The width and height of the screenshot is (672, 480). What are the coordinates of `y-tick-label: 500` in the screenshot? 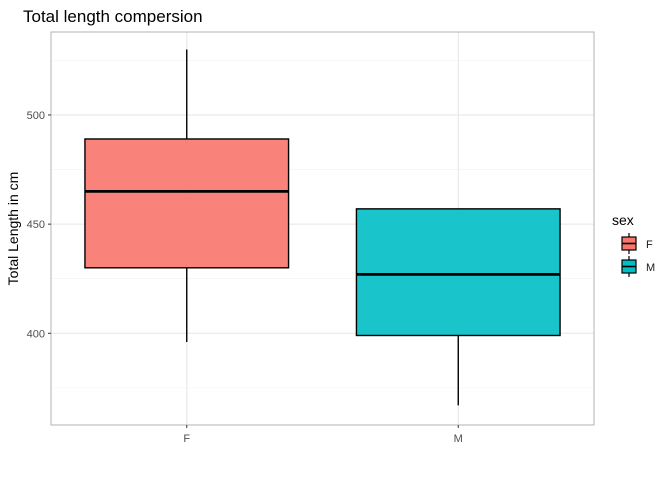 It's located at (36, 116).